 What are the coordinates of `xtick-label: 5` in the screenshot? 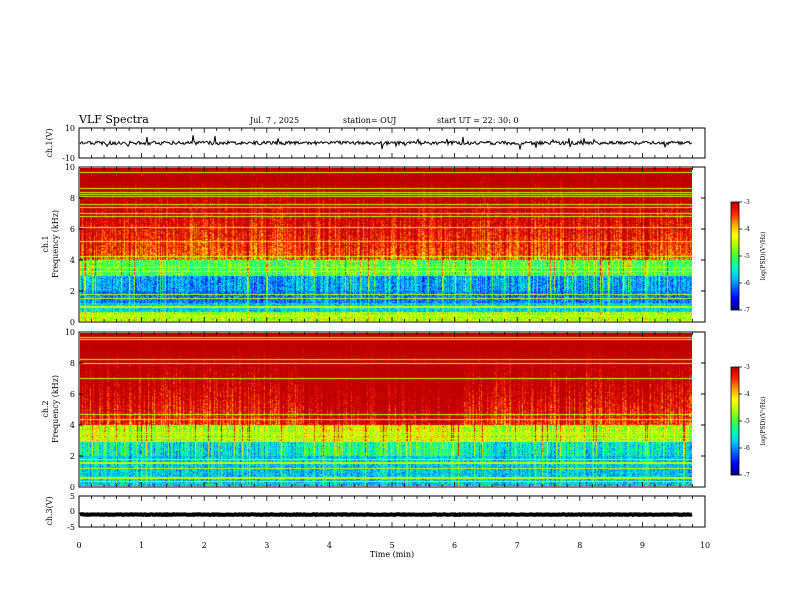 It's located at (391, 545).